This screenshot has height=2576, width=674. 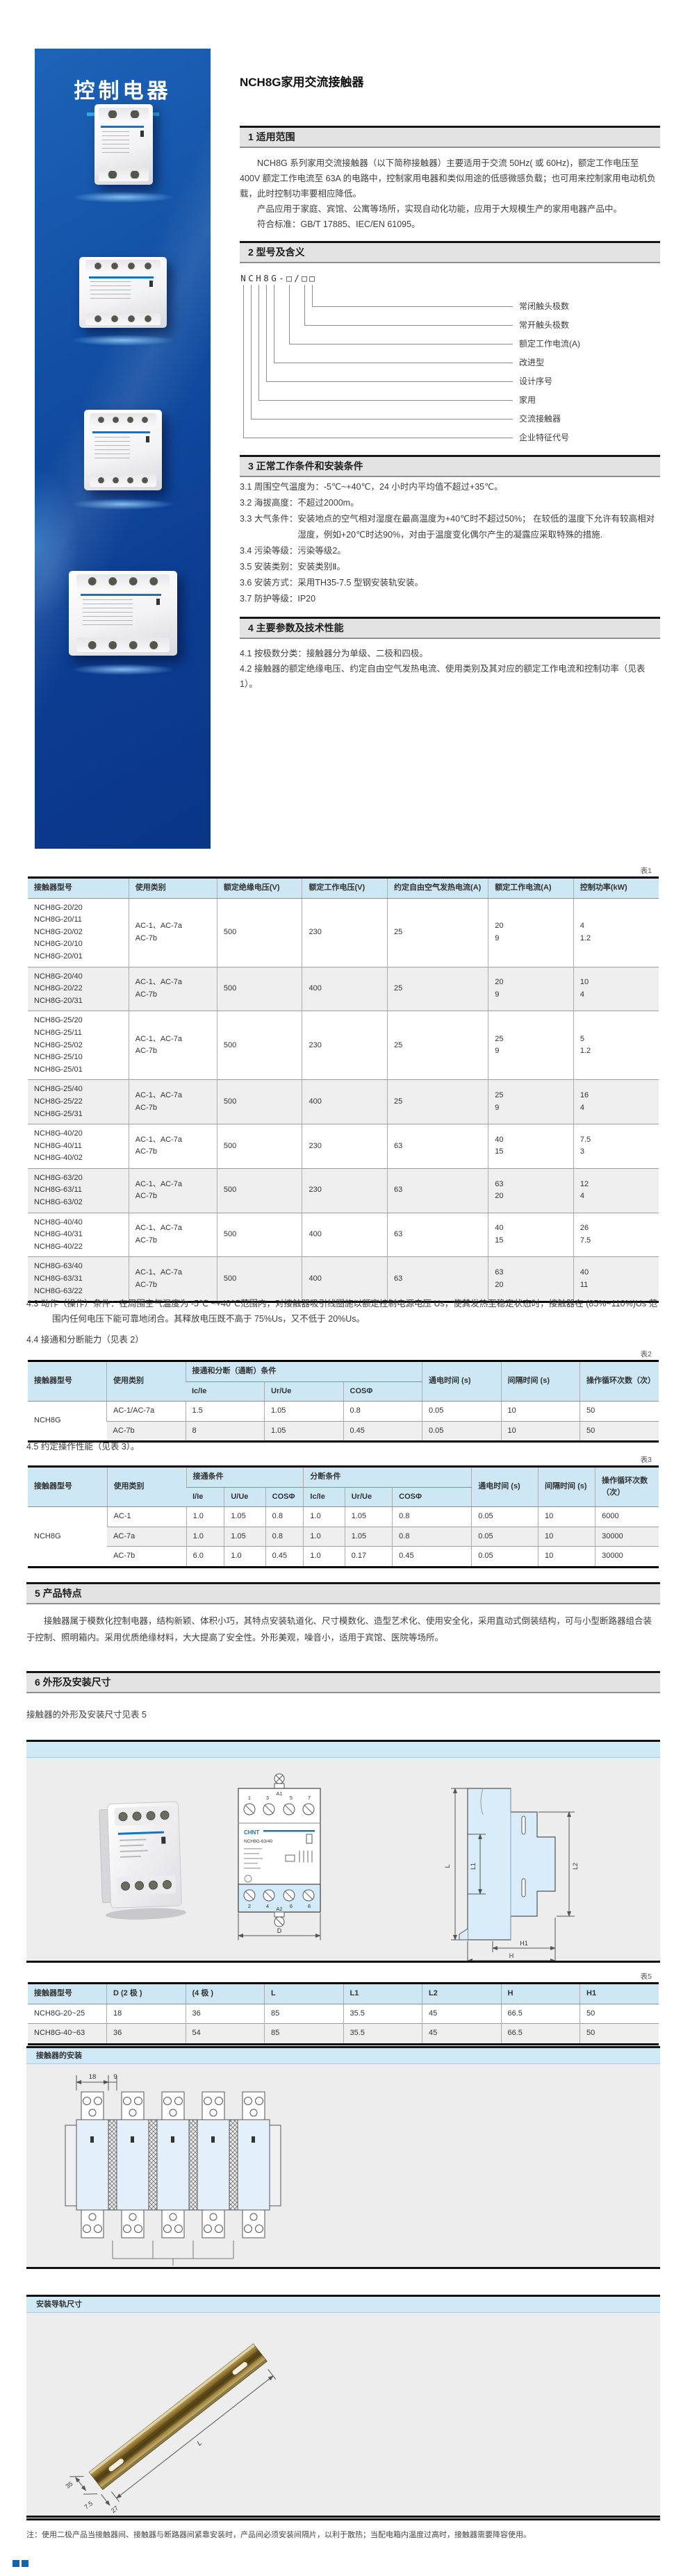 What do you see at coordinates (616, 1146) in the screenshot?
I see `cell: 7.5 3` at bounding box center [616, 1146].